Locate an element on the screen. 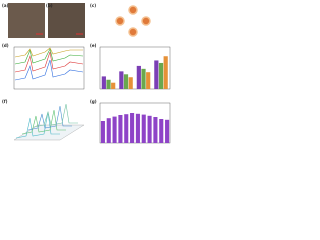  sample-diagram is located at coordinates (133, 21).